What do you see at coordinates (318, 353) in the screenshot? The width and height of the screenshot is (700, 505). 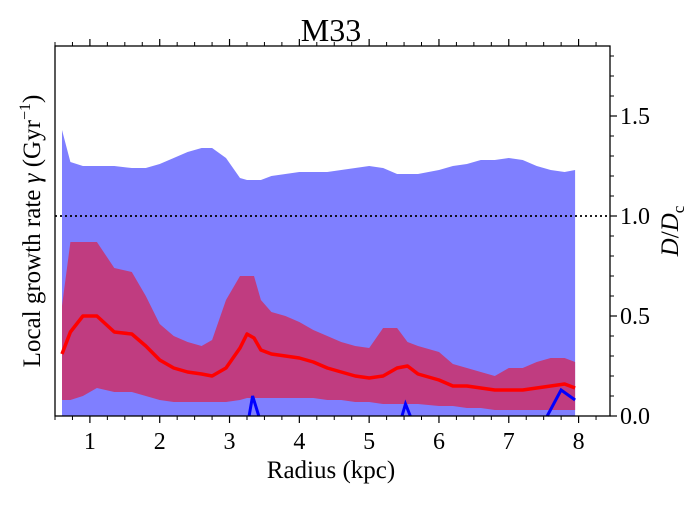 I see `median-line` at bounding box center [318, 353].